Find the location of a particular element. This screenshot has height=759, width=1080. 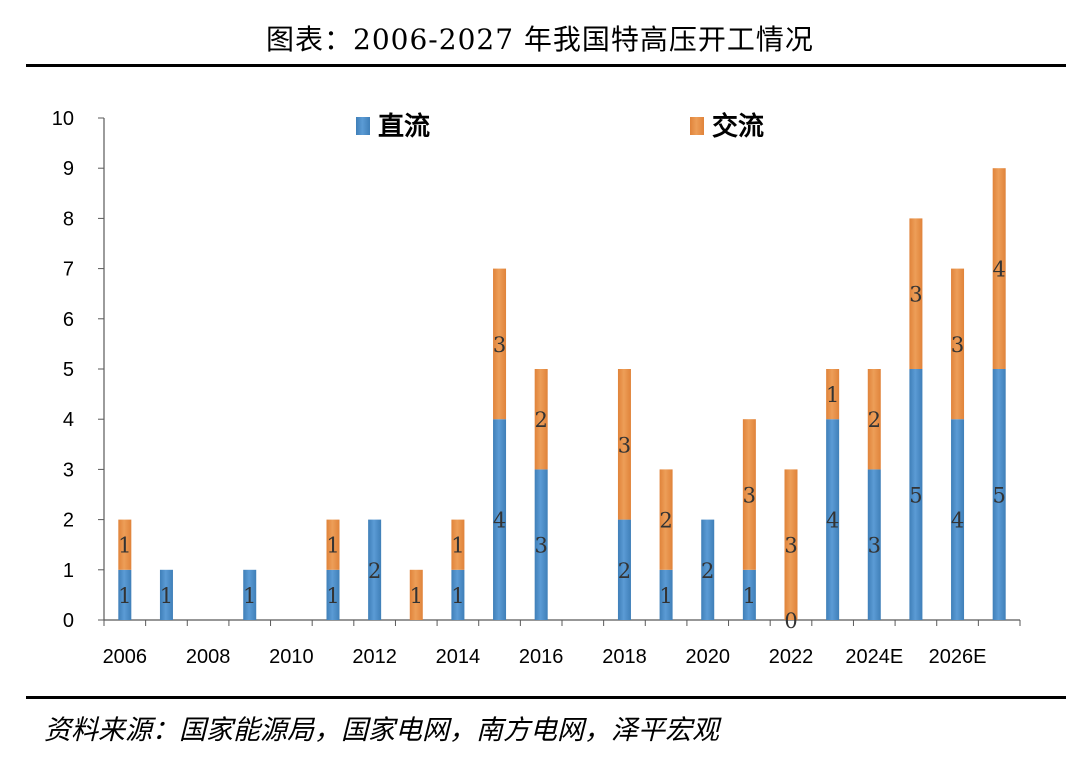

bar-dc-2016 is located at coordinates (541, 544).